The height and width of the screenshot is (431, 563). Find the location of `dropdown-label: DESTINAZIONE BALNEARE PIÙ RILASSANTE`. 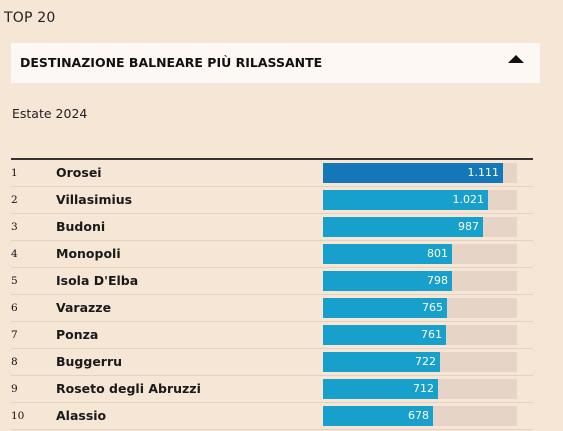

dropdown-label: DESTINAZIONE BALNEARE PIÙ RILASSANTE is located at coordinates (171, 62).